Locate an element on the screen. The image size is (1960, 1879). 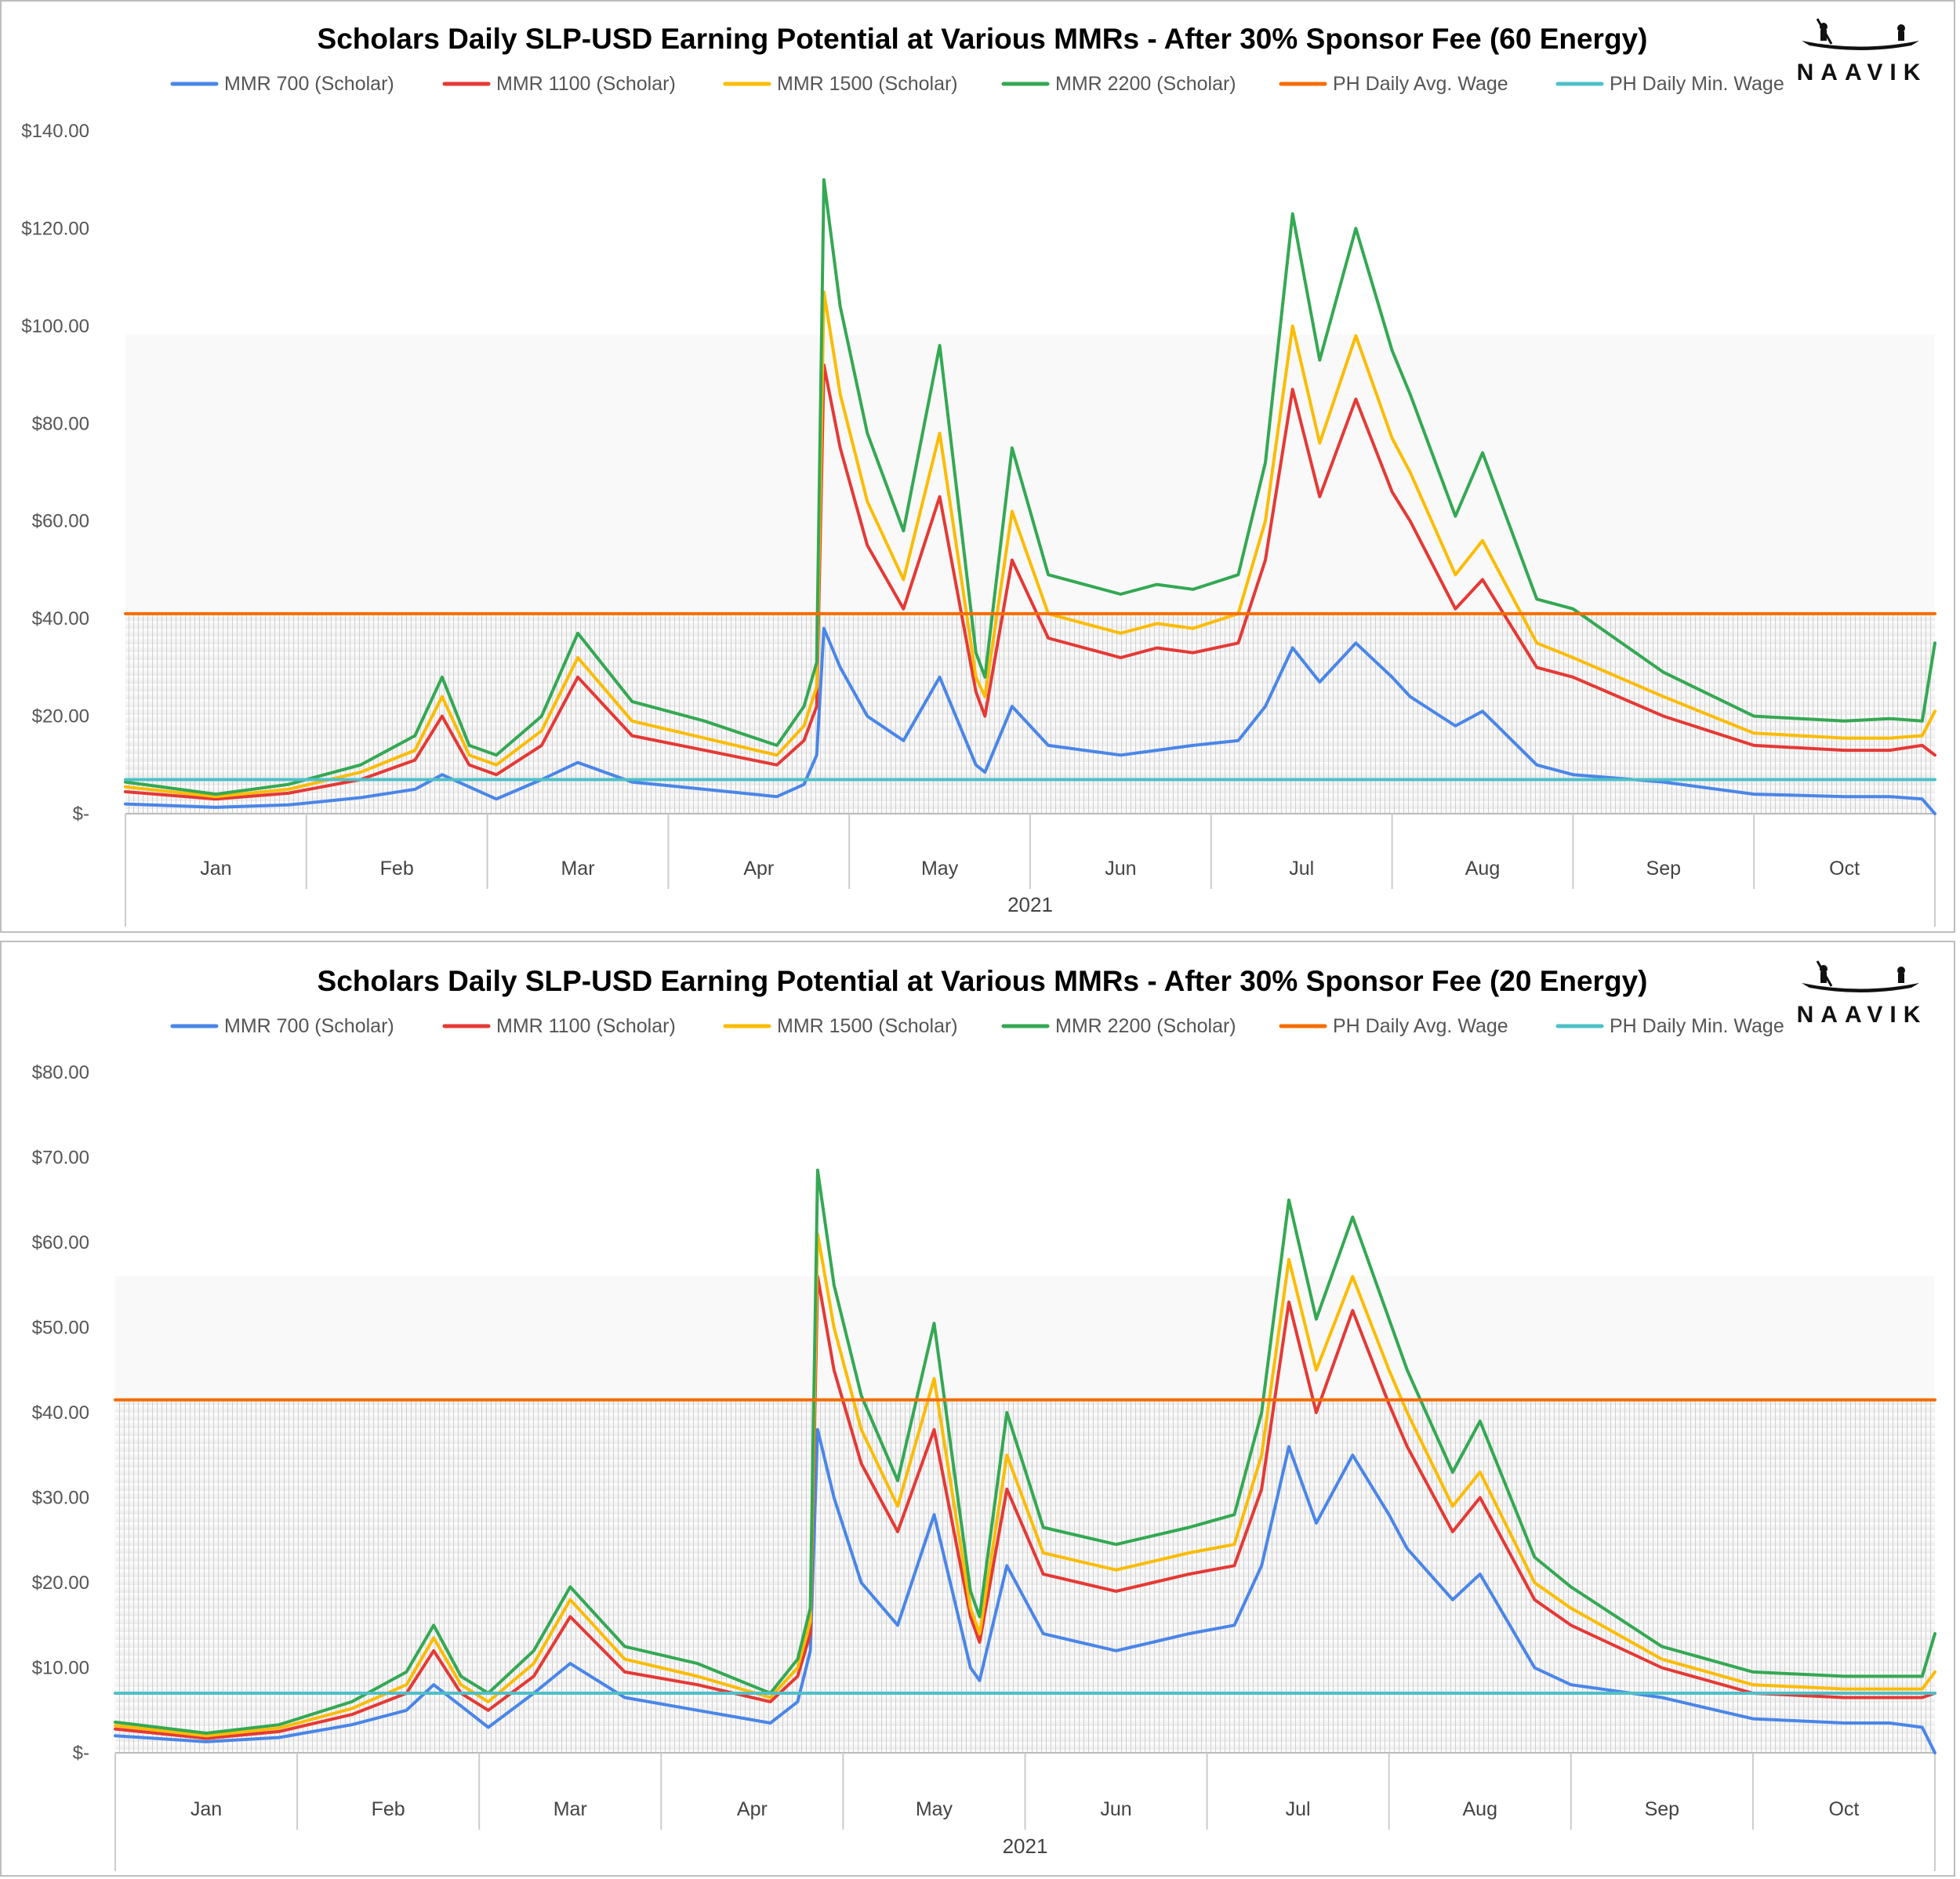
y-tick-label: $30.00 is located at coordinates (61, 1499).